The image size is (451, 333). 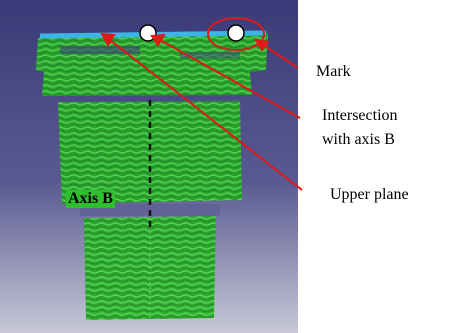 I want to click on axis-b-label: Axis B, so click(x=90, y=199).